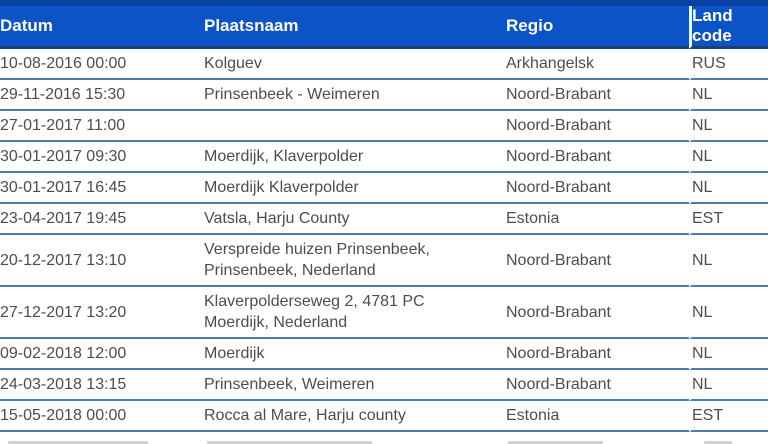  What do you see at coordinates (102, 157) in the screenshot?
I see `cell-datum: 30-01-2017 09:30` at bounding box center [102, 157].